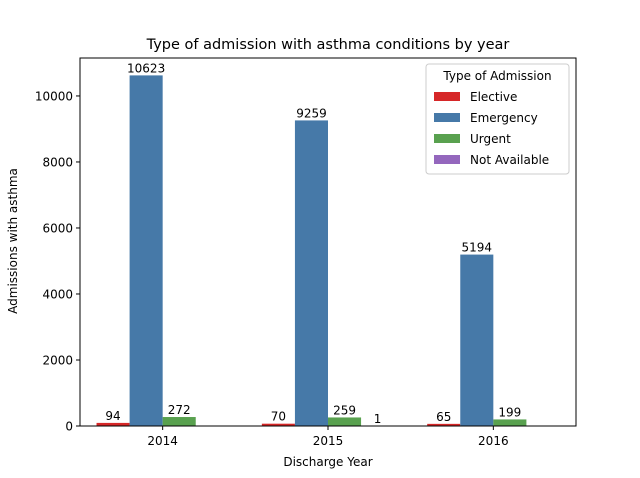 This screenshot has height=478, width=640. I want to click on y-axis-label: Admissions with asthma, so click(13, 241).